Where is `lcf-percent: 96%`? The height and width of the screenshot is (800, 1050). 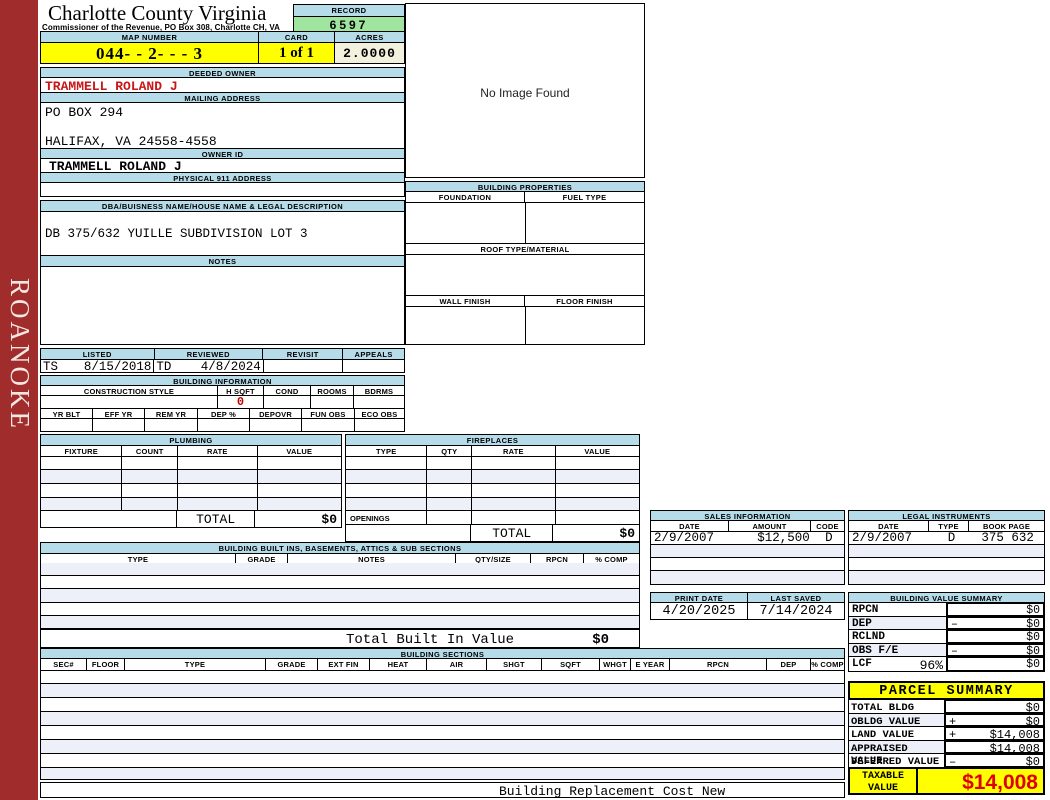
lcf-percent: 96% is located at coordinates (931, 665).